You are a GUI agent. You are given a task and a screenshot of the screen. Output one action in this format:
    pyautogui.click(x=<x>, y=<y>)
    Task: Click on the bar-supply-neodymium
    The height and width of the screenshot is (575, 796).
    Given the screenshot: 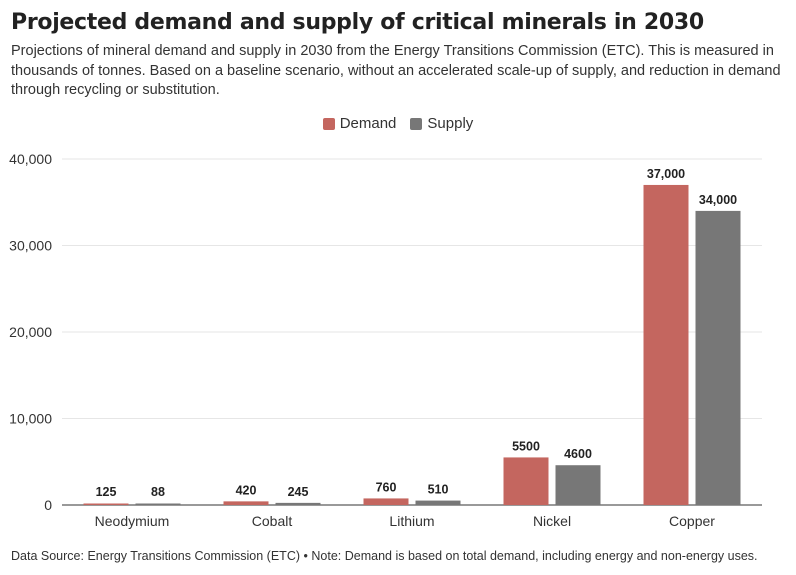 What is the action you would take?
    pyautogui.click(x=158, y=504)
    